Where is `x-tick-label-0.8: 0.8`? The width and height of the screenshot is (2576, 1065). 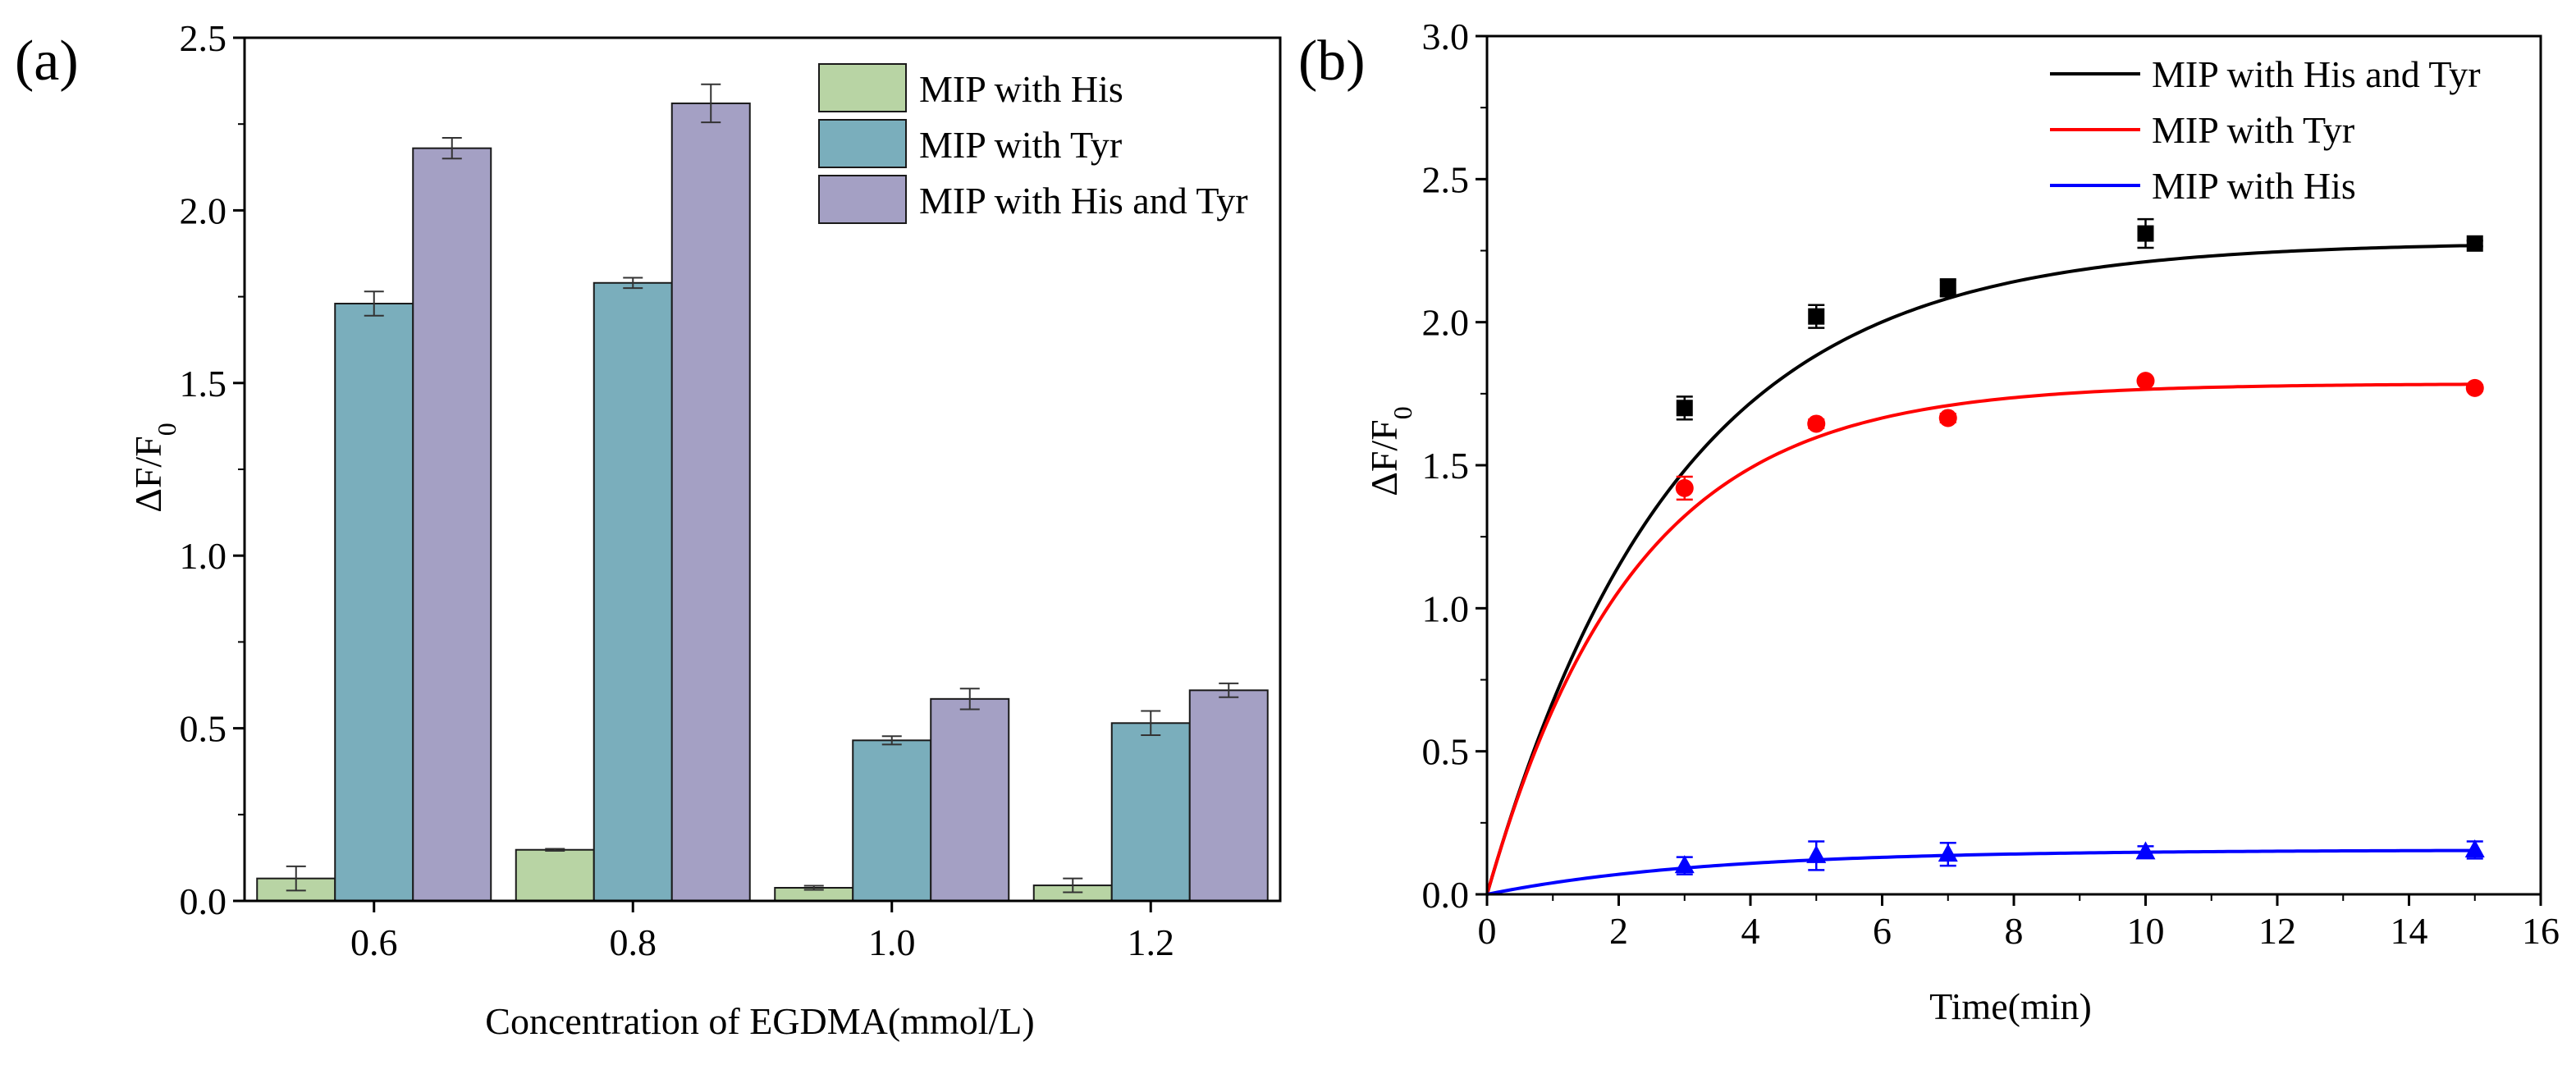 x-tick-label-0.8: 0.8 is located at coordinates (633, 942).